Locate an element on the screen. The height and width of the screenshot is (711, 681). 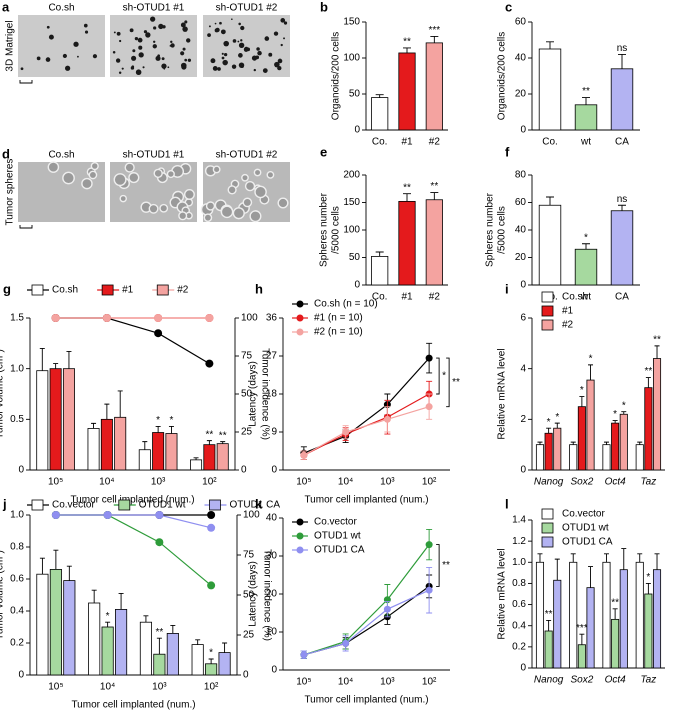
legend-label: Co.vector is located at coordinates (583, 514).